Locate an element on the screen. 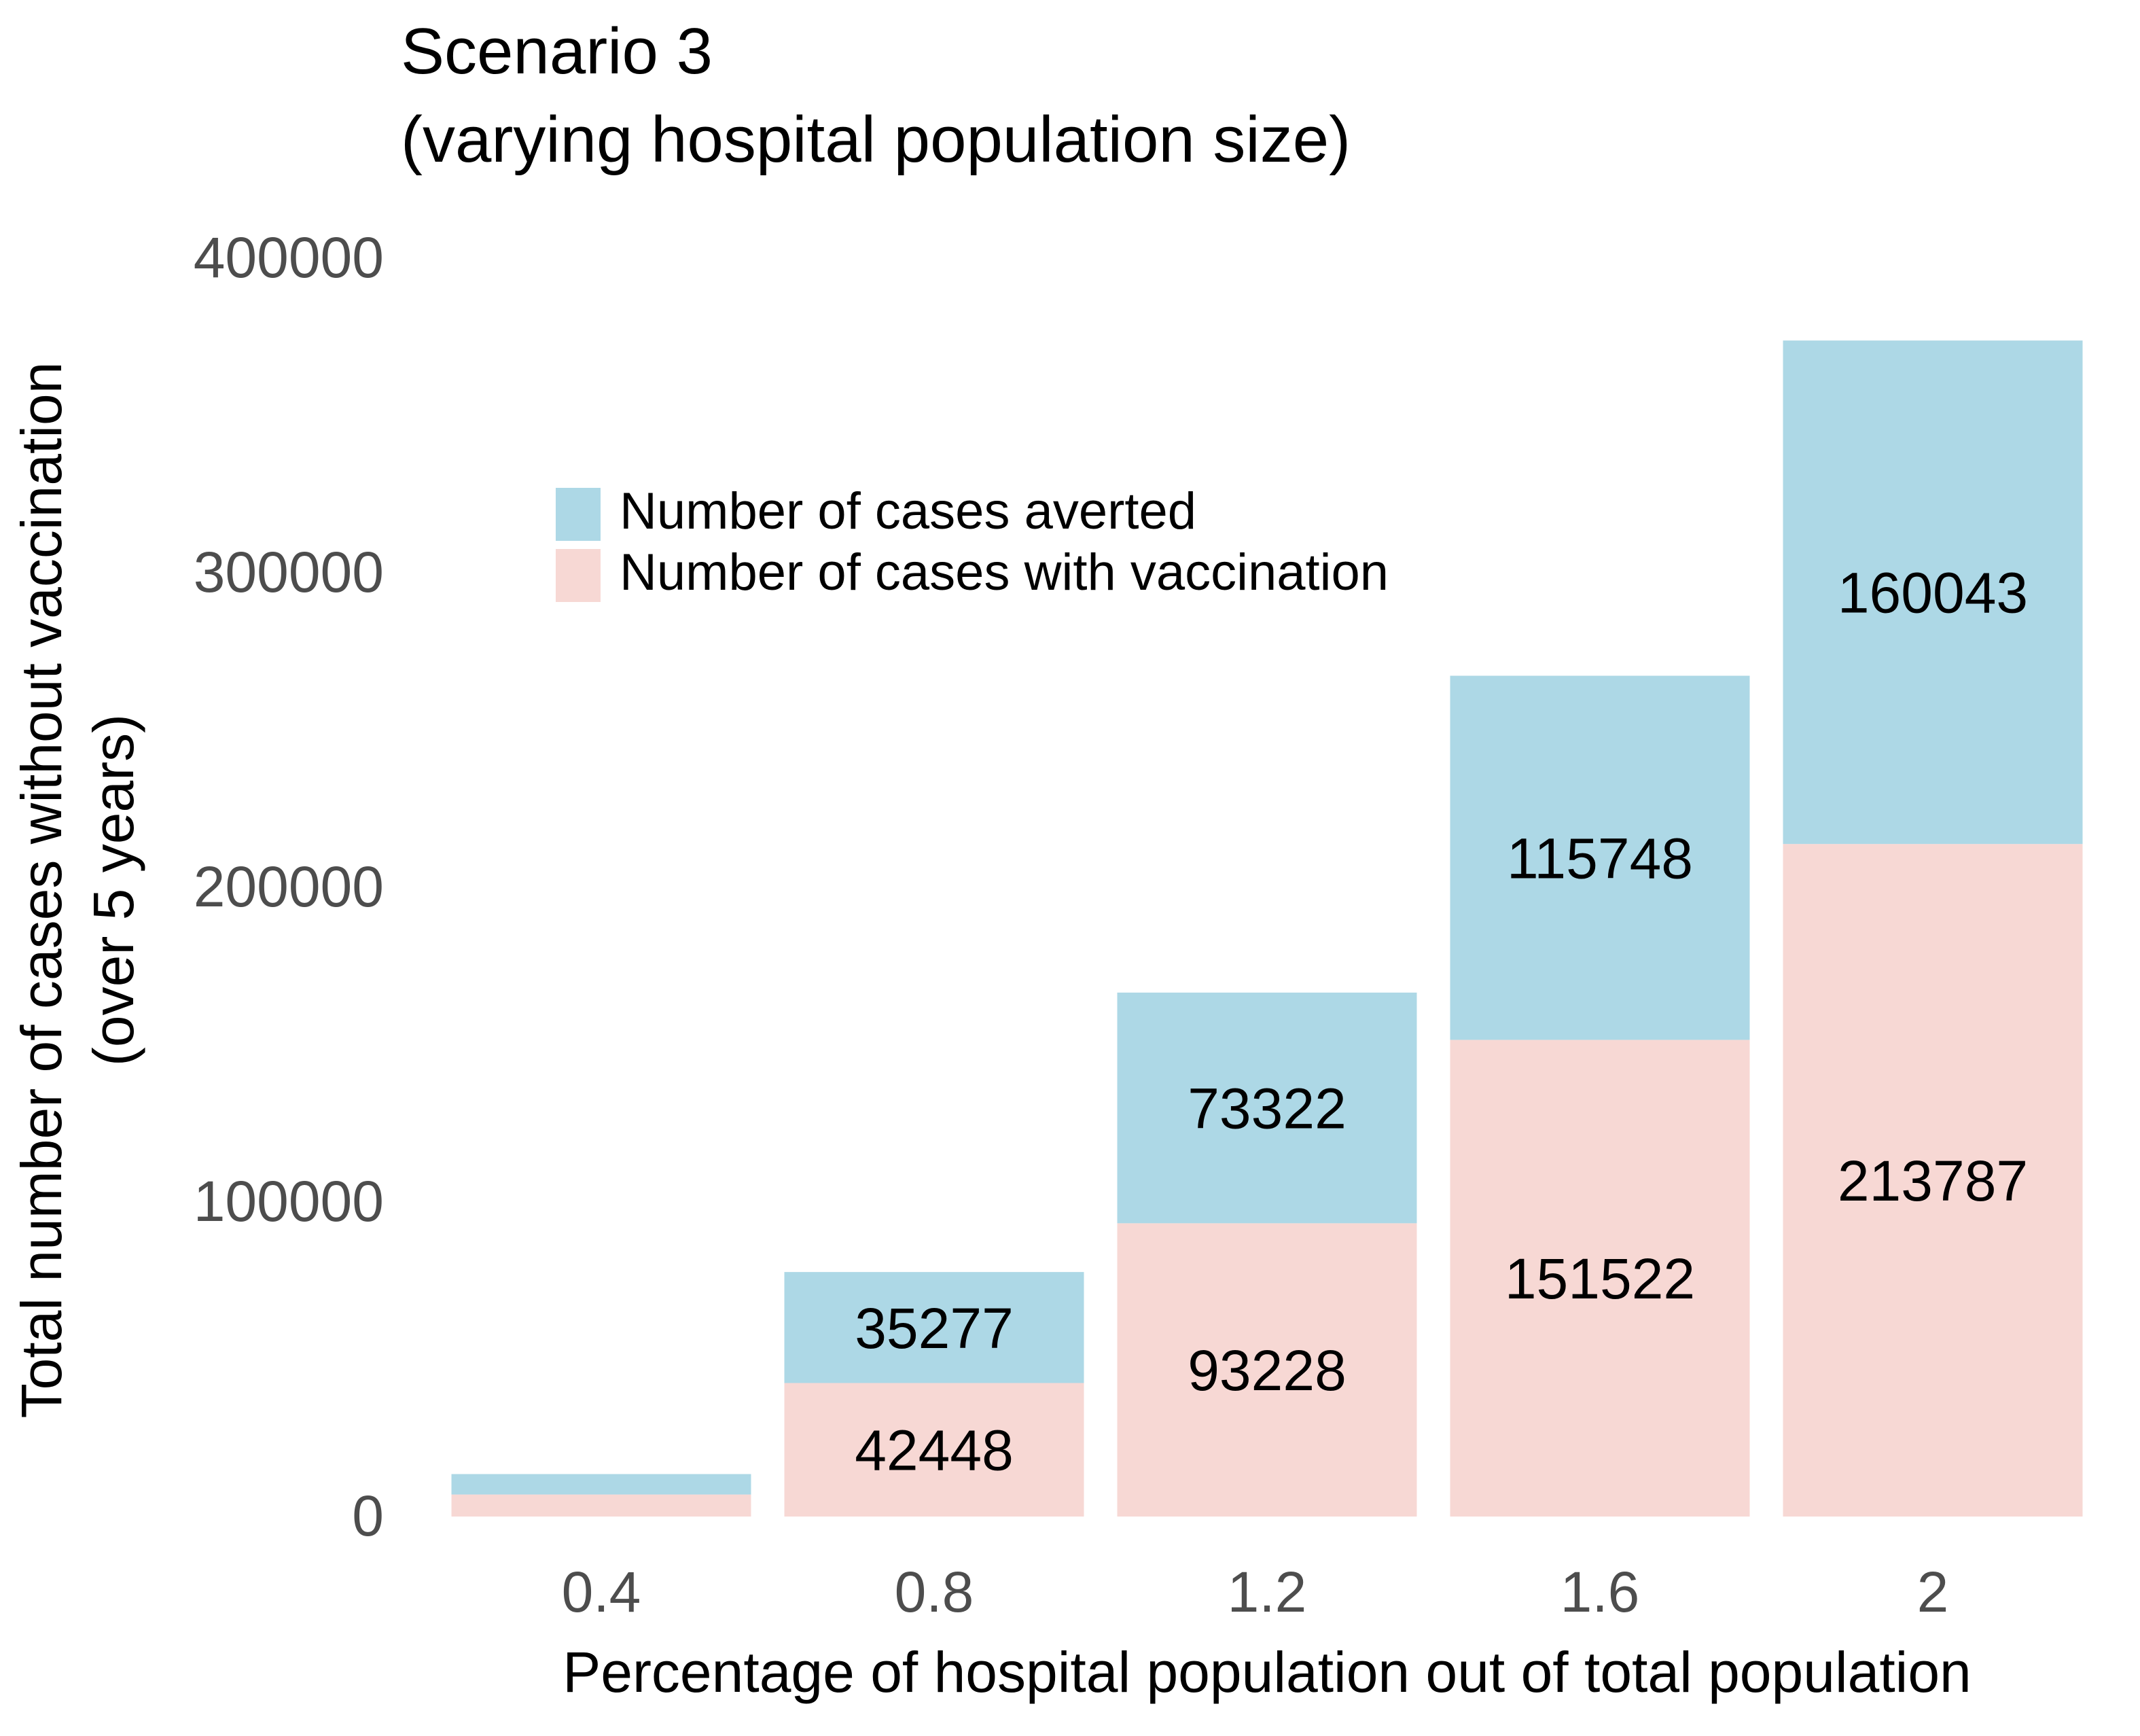 The height and width of the screenshot is (1736, 2140). y-tick-label: 200000 is located at coordinates (289, 887).